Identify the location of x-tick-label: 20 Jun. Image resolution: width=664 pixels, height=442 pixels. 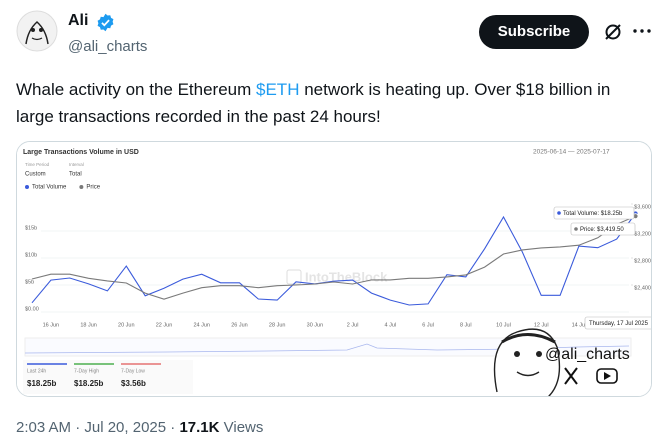
(126, 325).